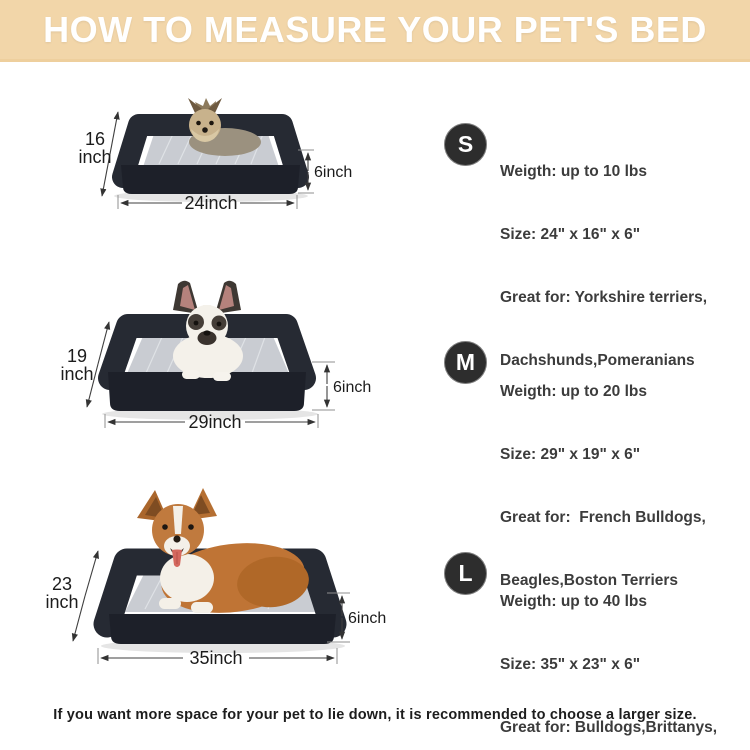 The image size is (750, 750). Describe the element at coordinates (570, 234) in the screenshot. I see `size-spec: Size: 24" x 16" x 6"` at that location.